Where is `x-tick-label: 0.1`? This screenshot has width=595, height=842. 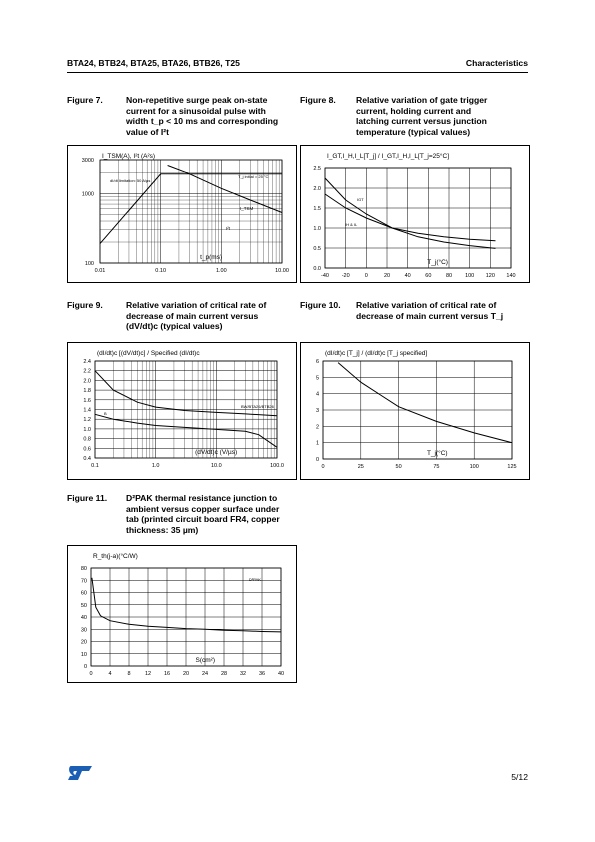
x-tick-label: 0.1 is located at coordinates (95, 466).